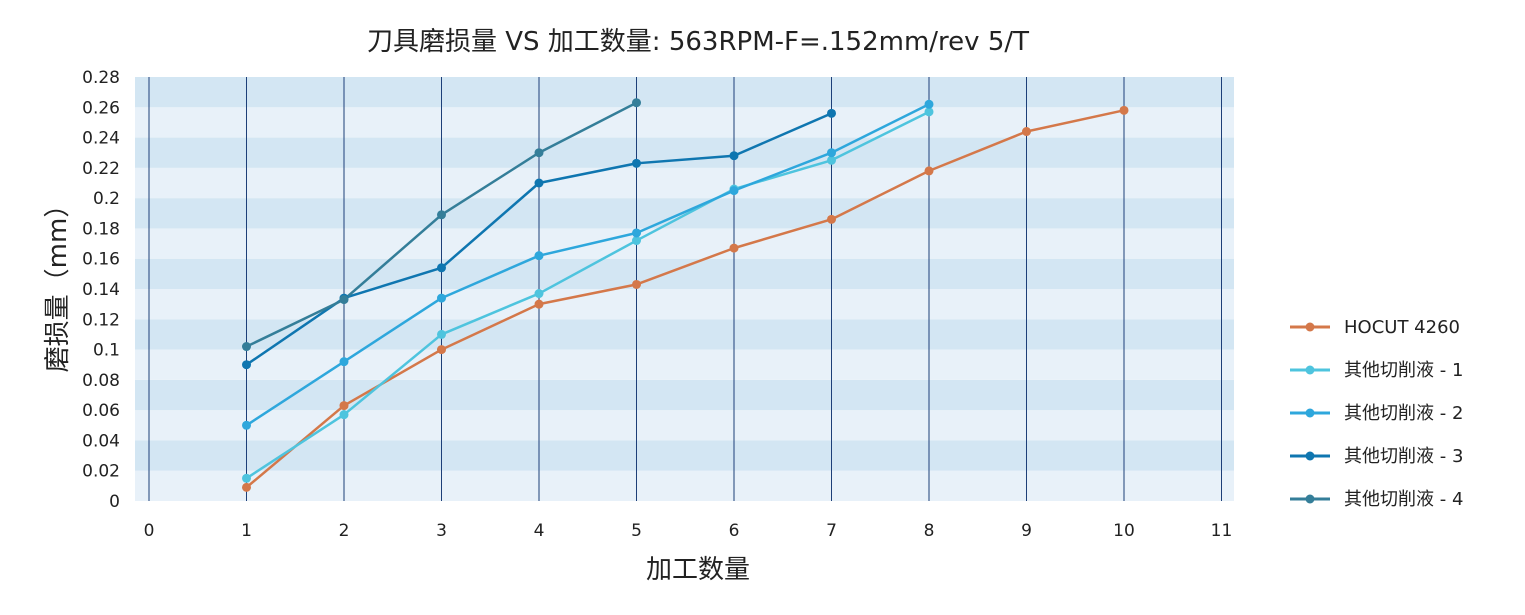 The image size is (1525, 615). What do you see at coordinates (101, 411) in the screenshot?
I see `y-tick-label: 0.06` at bounding box center [101, 411].